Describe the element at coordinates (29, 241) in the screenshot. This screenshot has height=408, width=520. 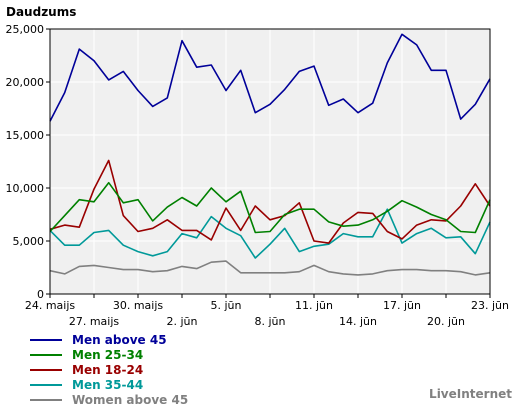
I see `y-tick-label: 5,000` at that location.